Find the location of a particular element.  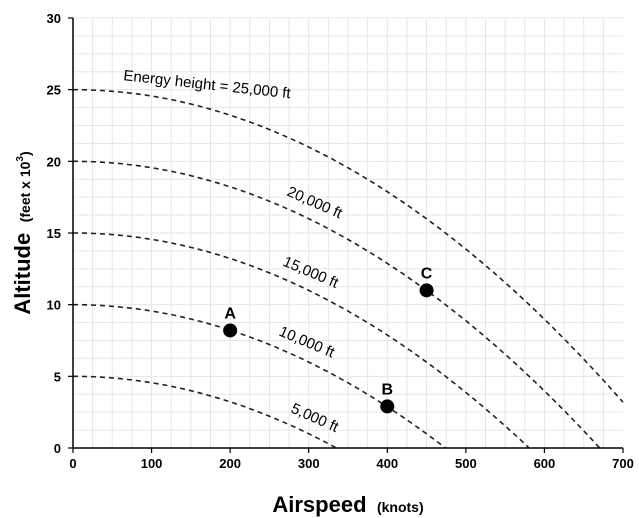

y-tick-label: 10 is located at coordinates (54, 305).